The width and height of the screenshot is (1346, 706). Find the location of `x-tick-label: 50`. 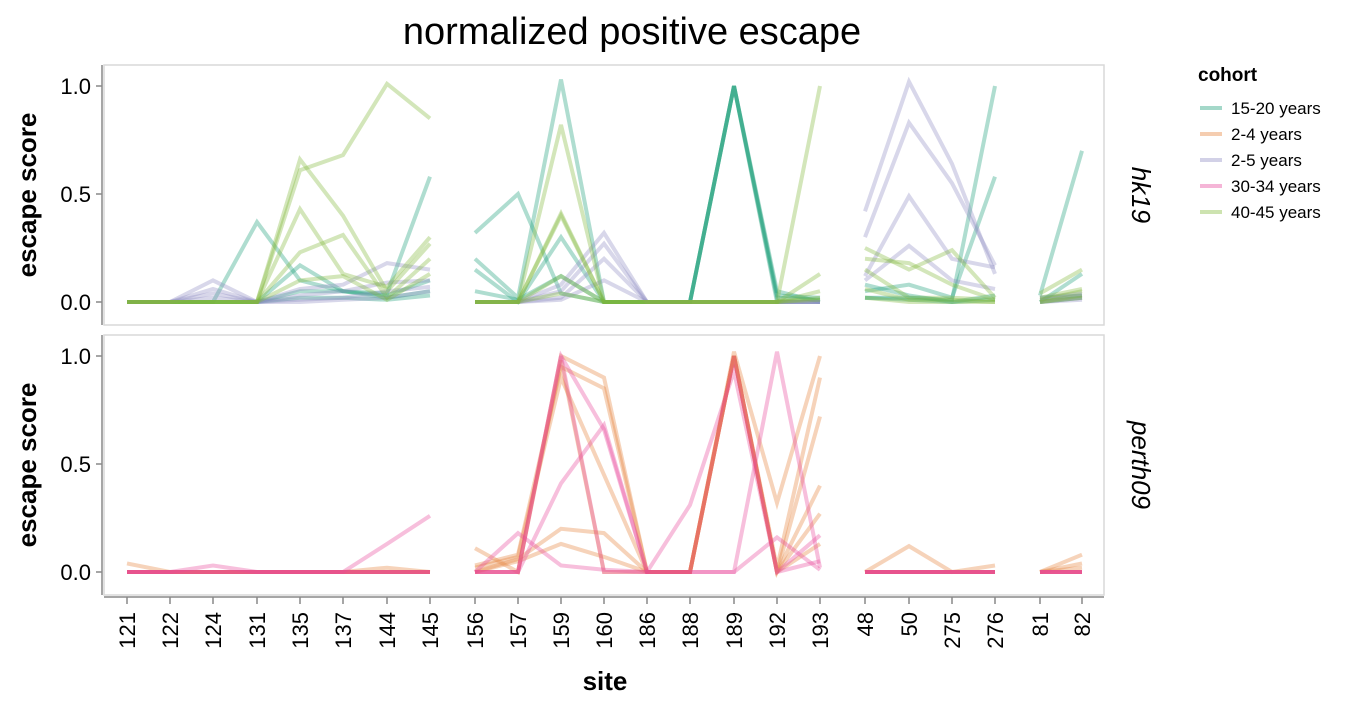

x-tick-label: 50 is located at coordinates (909, 624).